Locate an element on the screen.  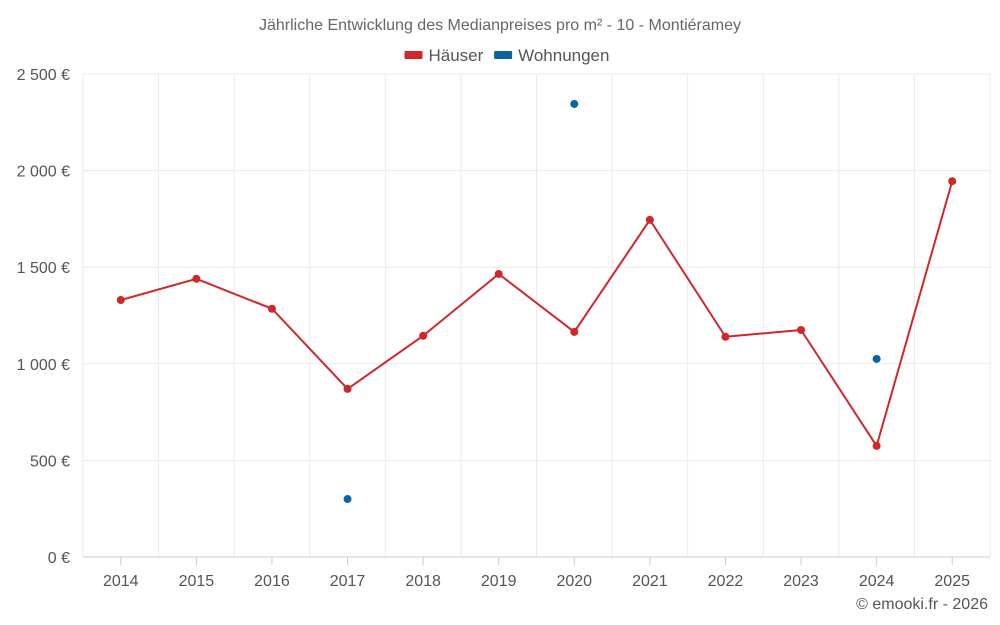
x-tick-label: 2018 is located at coordinates (423, 581).